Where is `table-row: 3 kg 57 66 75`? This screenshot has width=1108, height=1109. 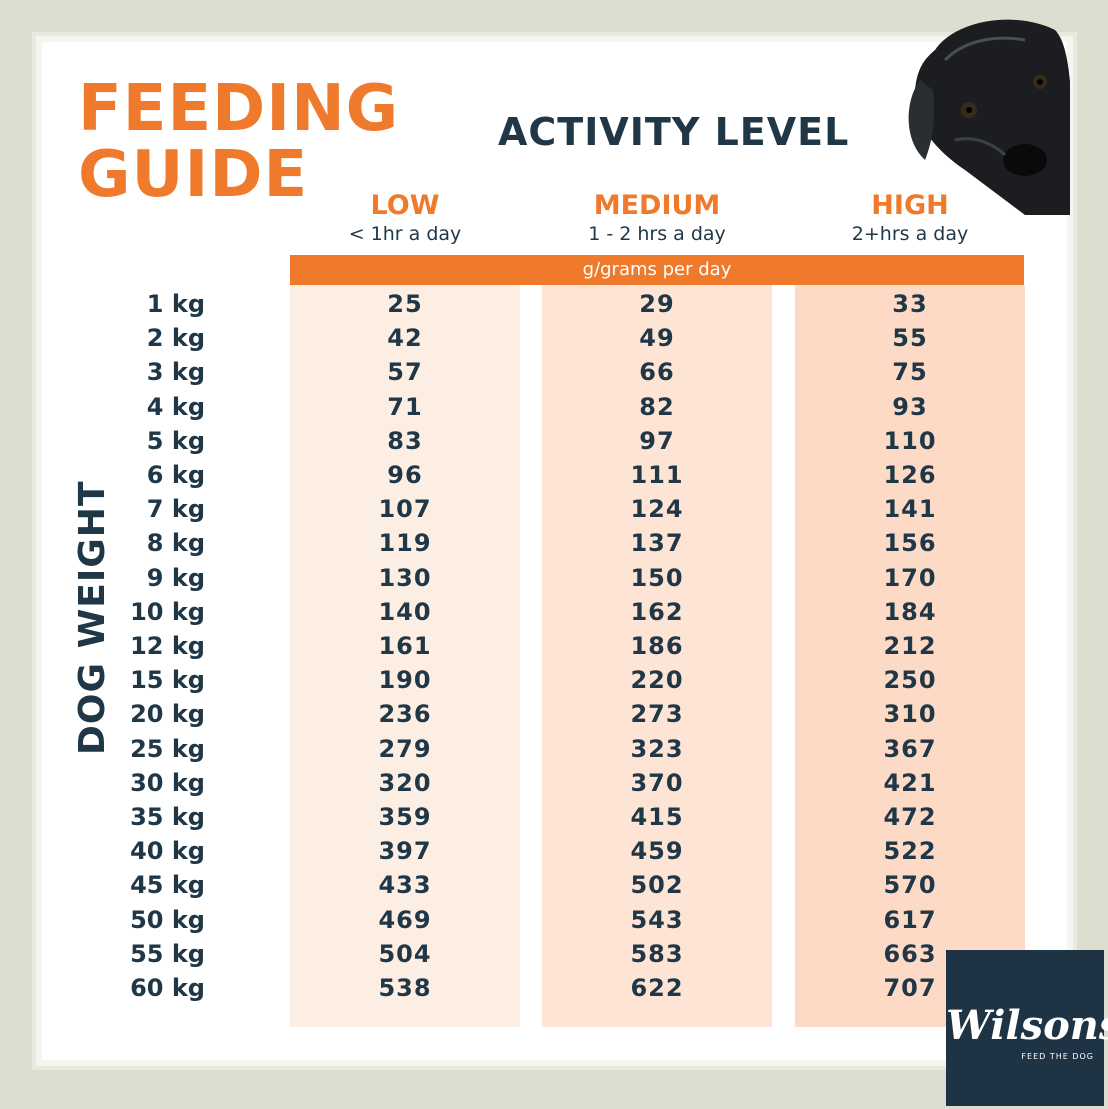
table-row: 3 kg 57 66 75 is located at coordinates (554, 372).